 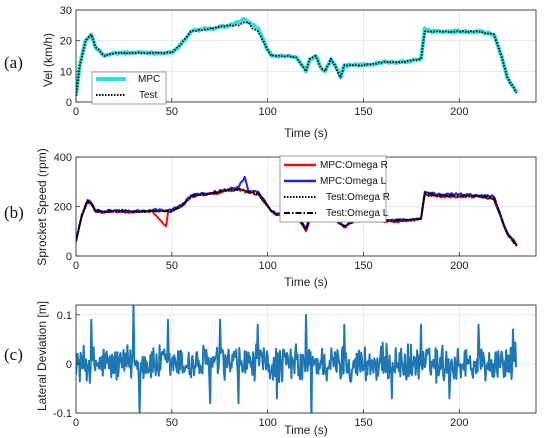 What do you see at coordinates (357, 213) in the screenshot?
I see `legend-label-test-omega-l: Test:Omega L` at bounding box center [357, 213].